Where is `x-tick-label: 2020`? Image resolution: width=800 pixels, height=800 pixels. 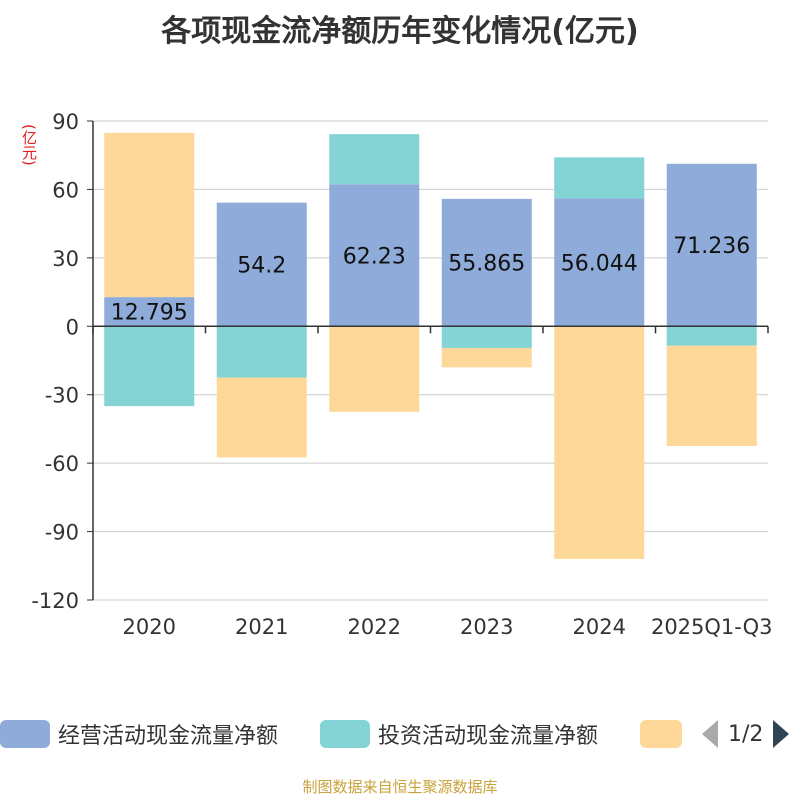
x-tick-label: 2020 is located at coordinates (149, 627).